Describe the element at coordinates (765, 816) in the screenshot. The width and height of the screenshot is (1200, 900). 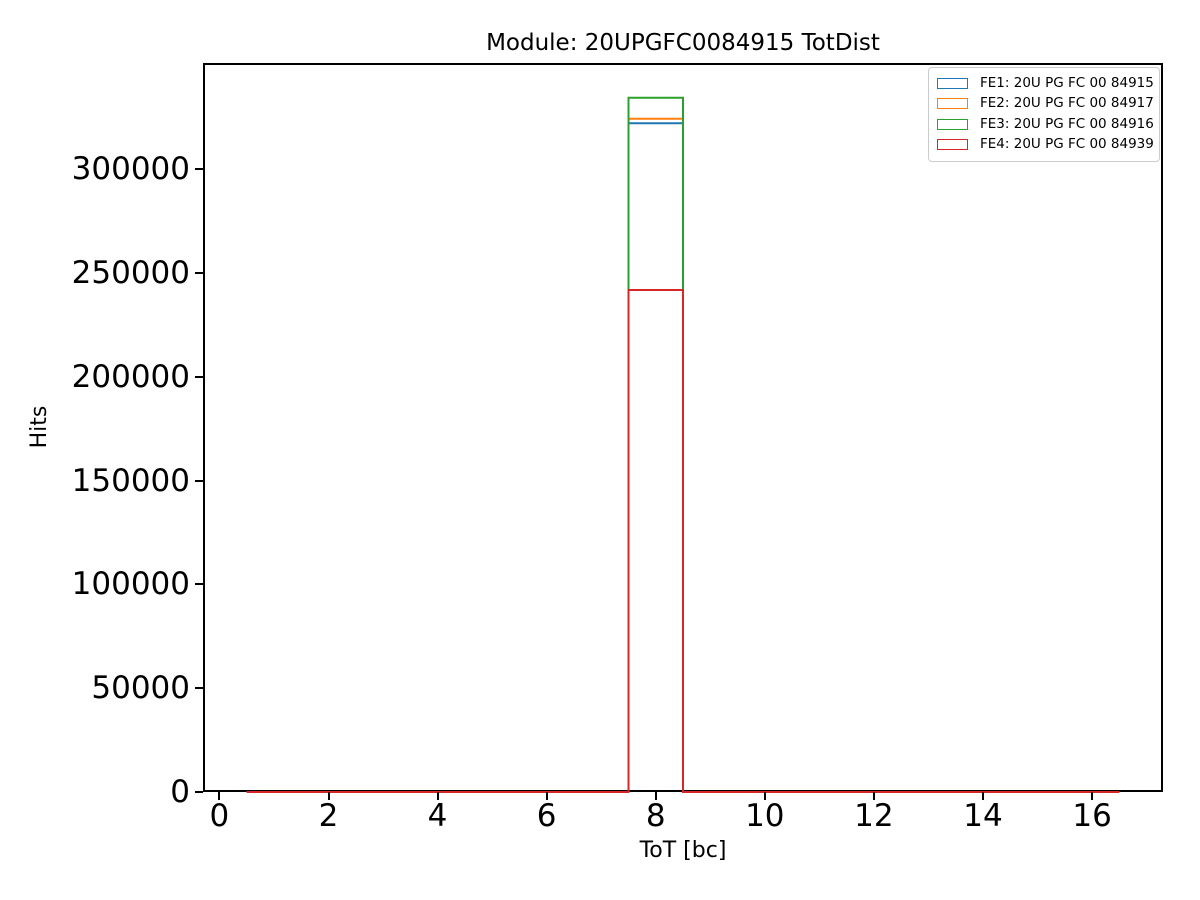
I see `x-tick-label: 10` at that location.